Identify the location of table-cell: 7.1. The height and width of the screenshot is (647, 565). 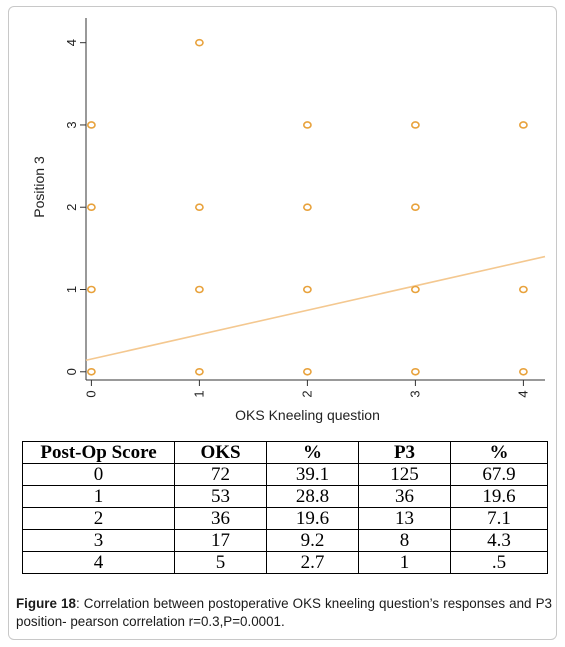
(499, 518).